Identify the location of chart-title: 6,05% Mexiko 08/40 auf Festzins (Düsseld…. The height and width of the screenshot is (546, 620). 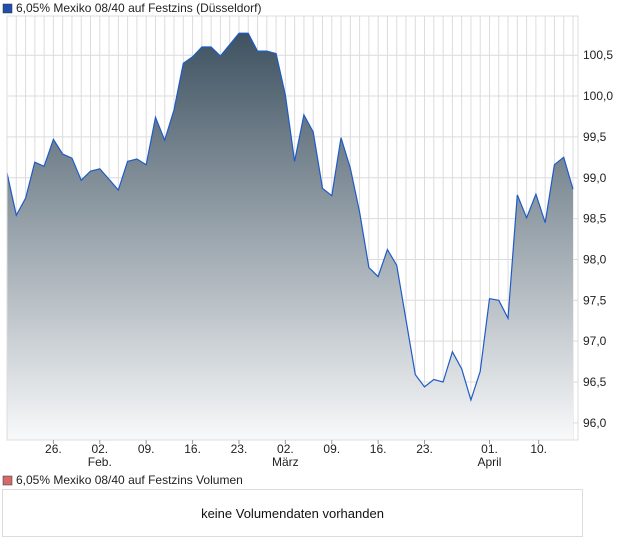
(138, 8).